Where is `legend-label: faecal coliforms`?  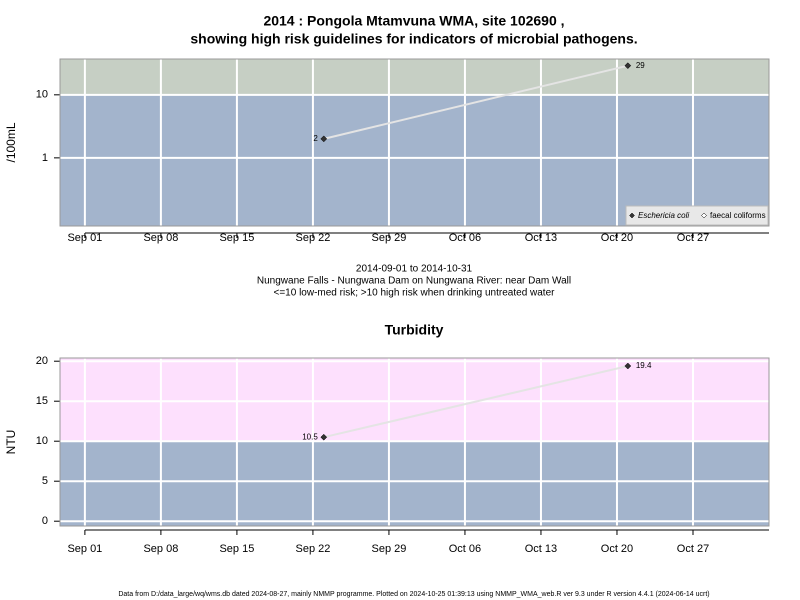 legend-label: faecal coliforms is located at coordinates (738, 215).